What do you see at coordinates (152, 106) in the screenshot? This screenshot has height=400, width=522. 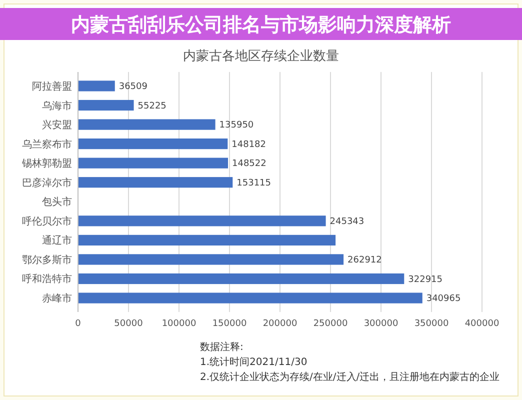 I see `data-label: 55225` at bounding box center [152, 106].